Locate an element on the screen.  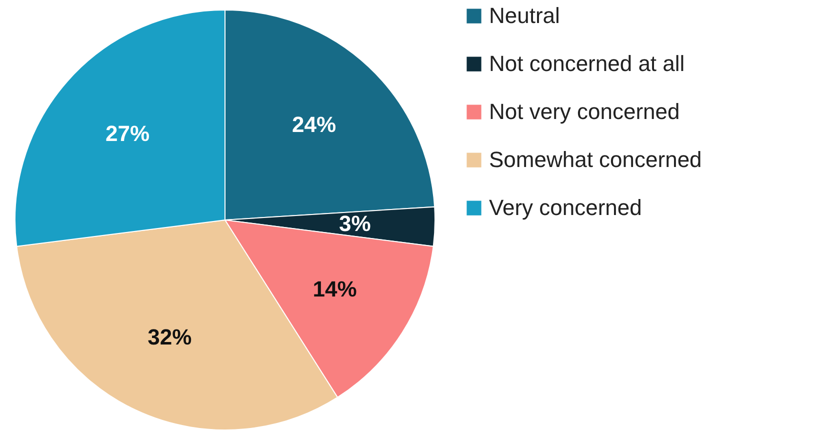
data-label: 32% is located at coordinates (170, 337).